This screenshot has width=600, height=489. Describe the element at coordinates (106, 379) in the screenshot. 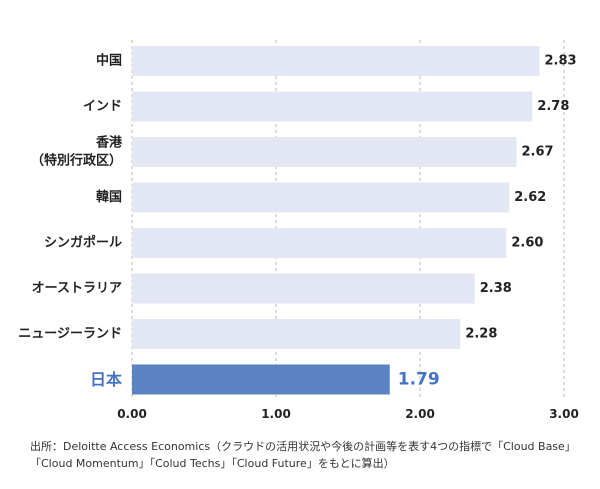

I see `category-label-7: 日本` at that location.